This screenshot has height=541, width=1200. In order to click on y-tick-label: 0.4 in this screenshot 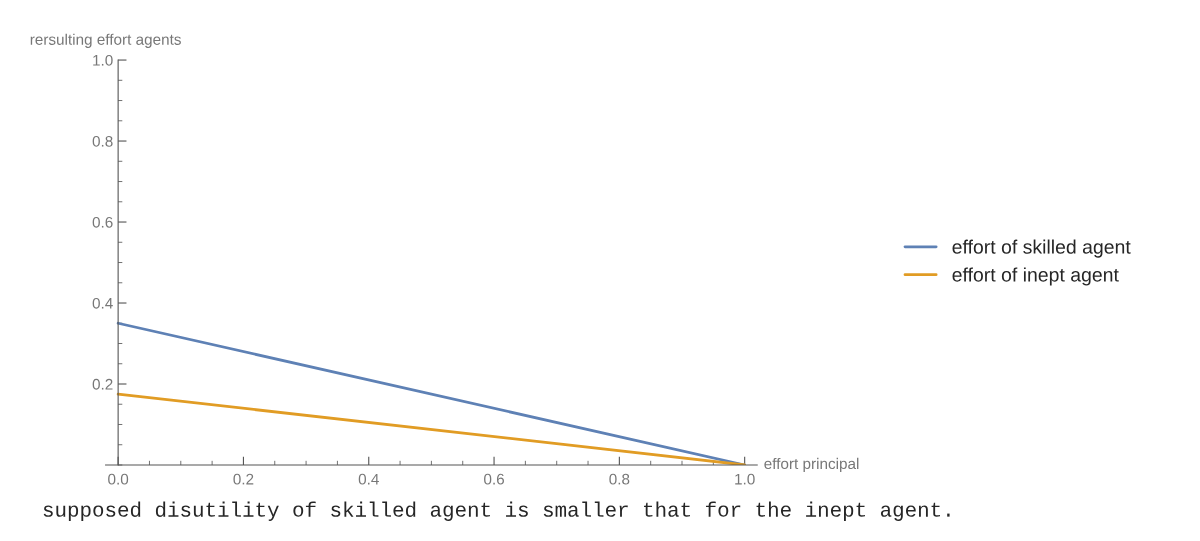, I will do `click(102, 303)`.